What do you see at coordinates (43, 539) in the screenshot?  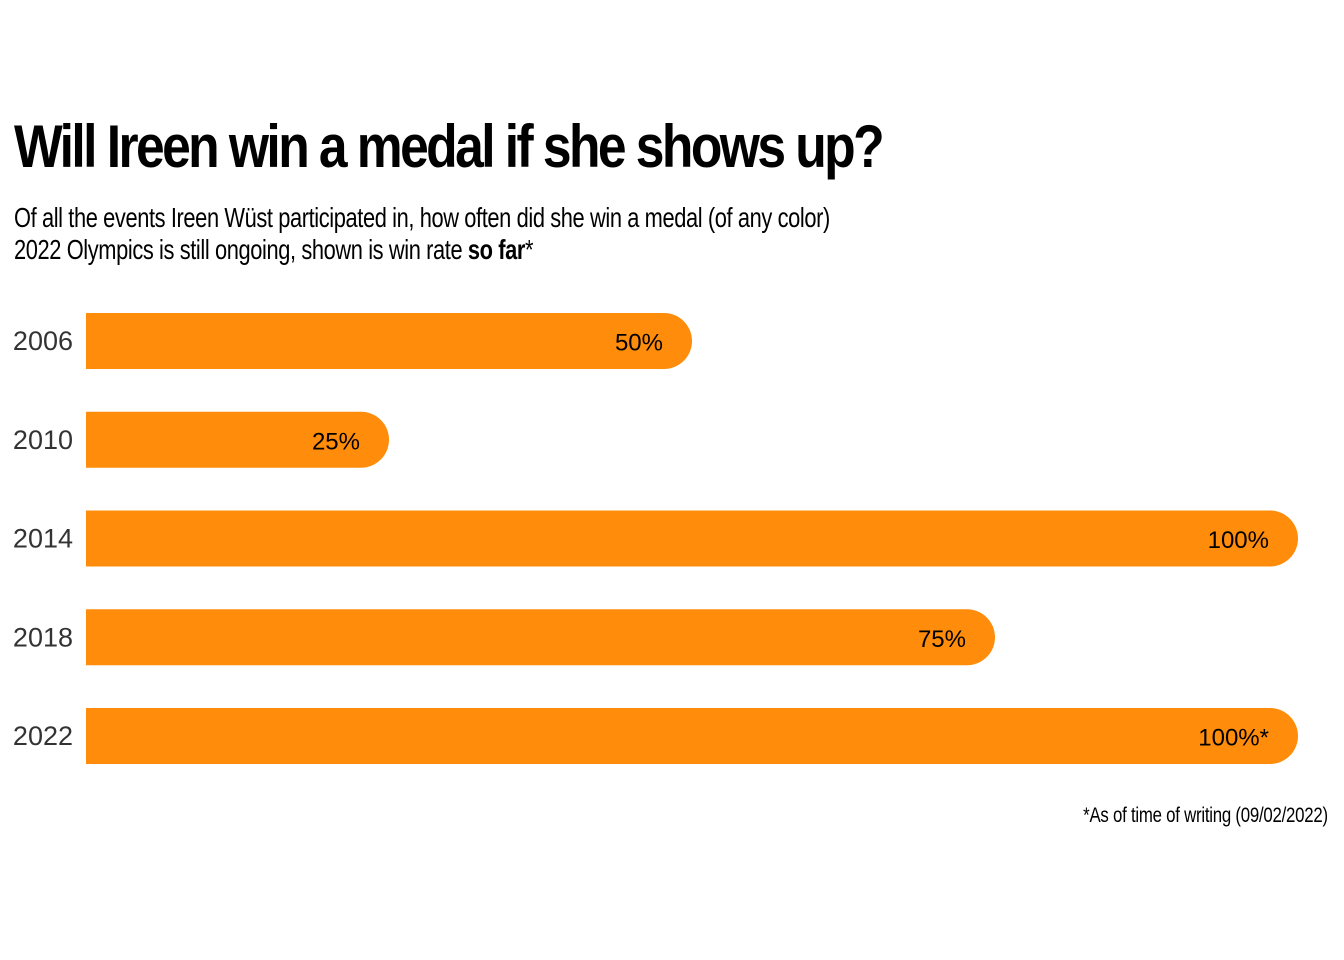 I see `category-label-2014: 2014` at bounding box center [43, 539].